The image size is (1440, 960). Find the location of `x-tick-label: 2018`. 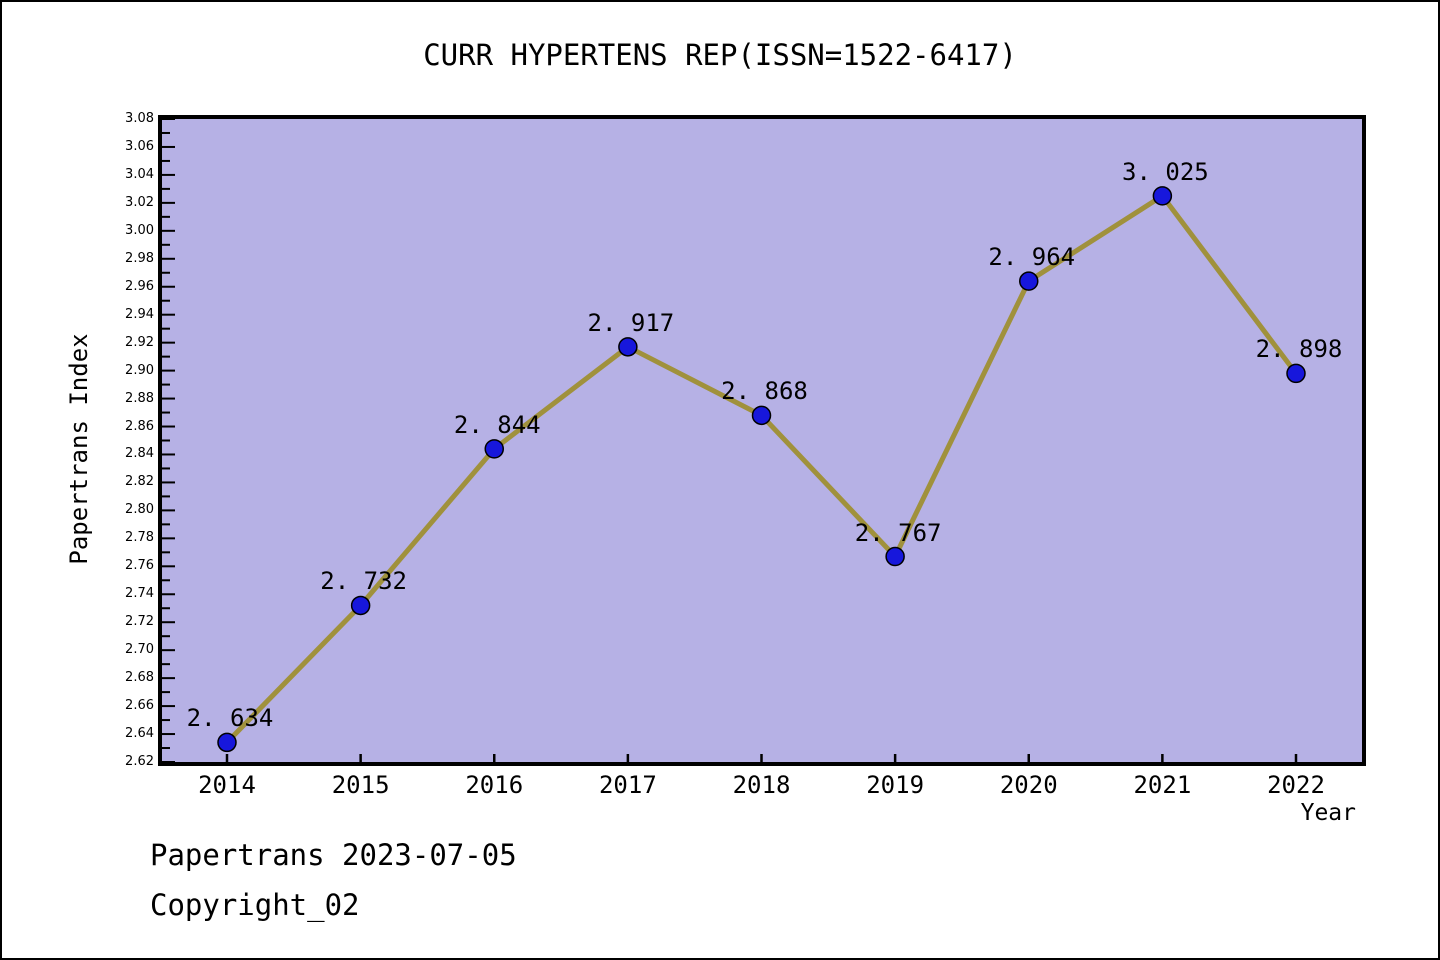

x-tick-label: 2018 is located at coordinates (761, 785).